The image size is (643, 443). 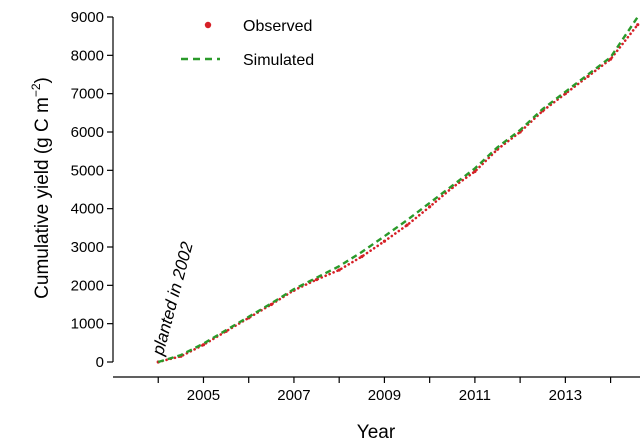 I want to click on x-tick-label: 2005, so click(x=203, y=395).